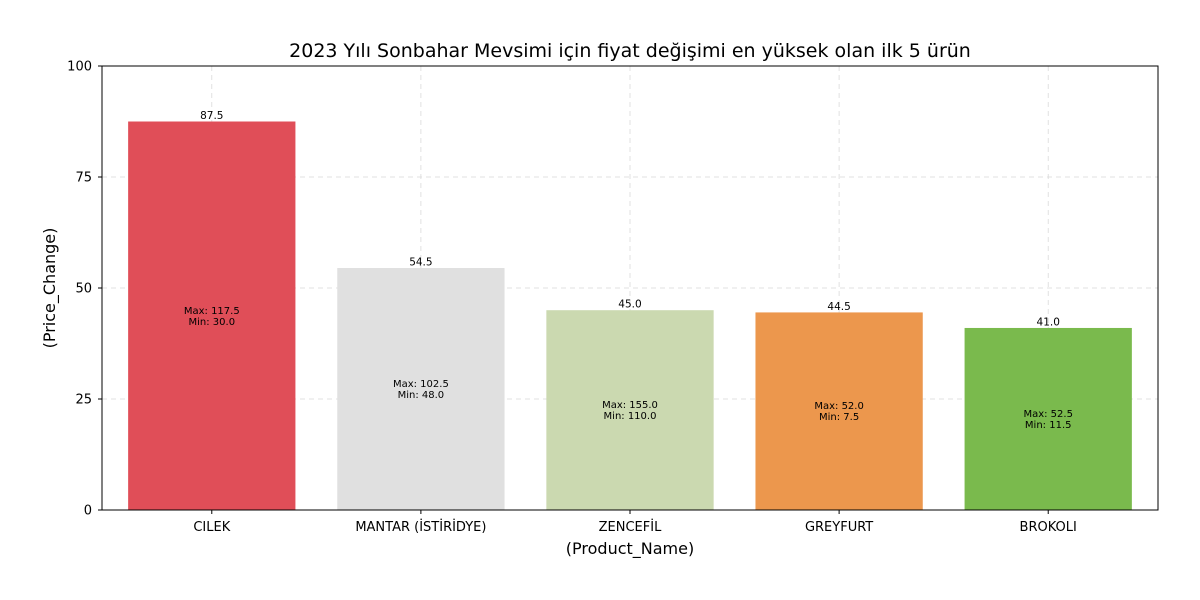 The image size is (1200, 600). I want to click on bar-value-label: 87.5, so click(211, 116).